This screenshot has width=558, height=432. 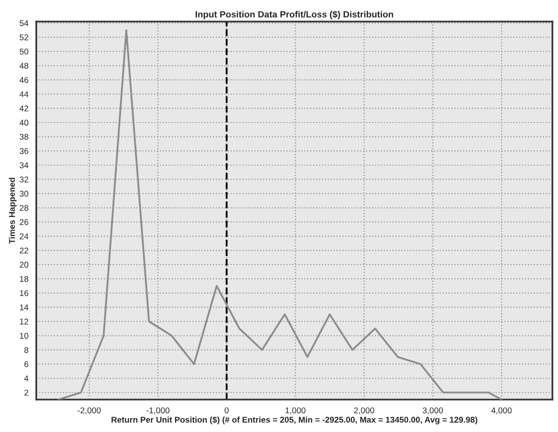 I want to click on y-tick-label: 28, so click(x=24, y=207).